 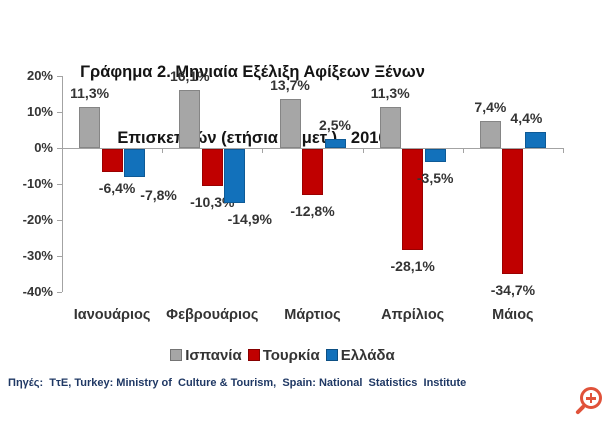 I want to click on bar-data-label: -12,8%, so click(x=312, y=211).